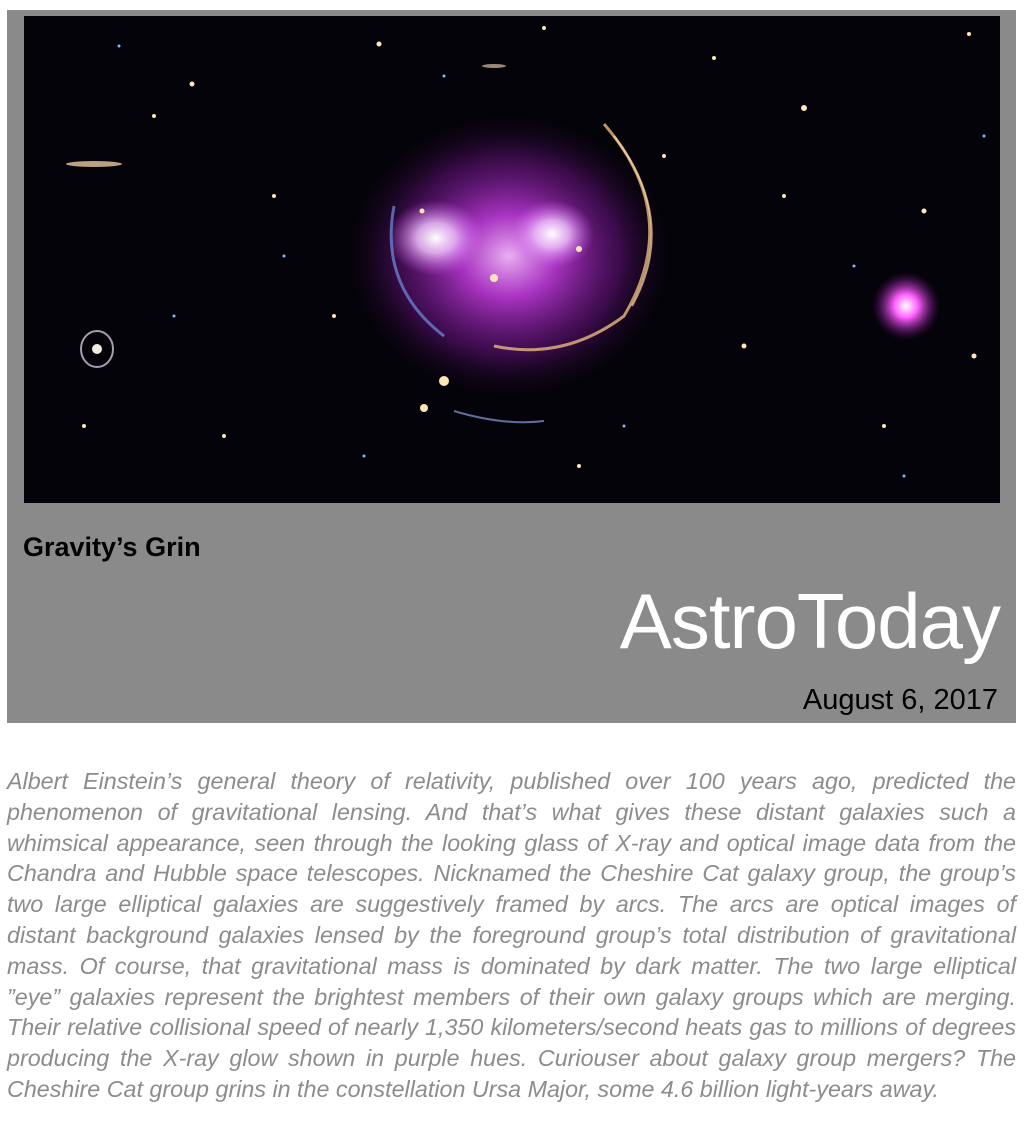 This screenshot has width=1032, height=1142. I want to click on brand-title: AstroToday, so click(810, 621).